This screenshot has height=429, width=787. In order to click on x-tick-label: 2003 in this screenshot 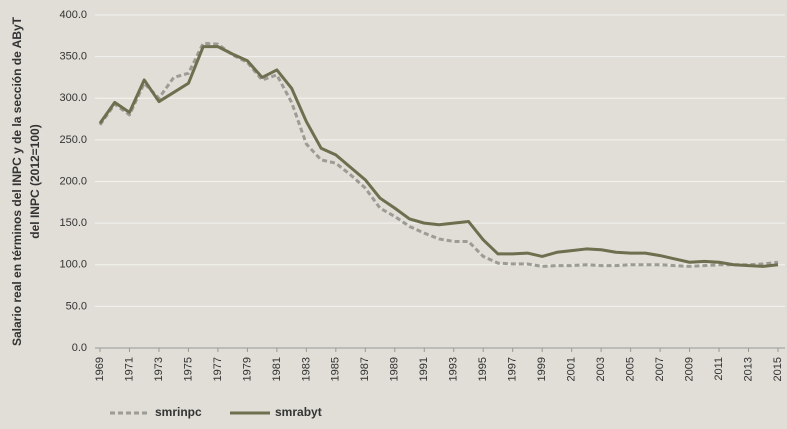, I will do `click(601, 369)`.